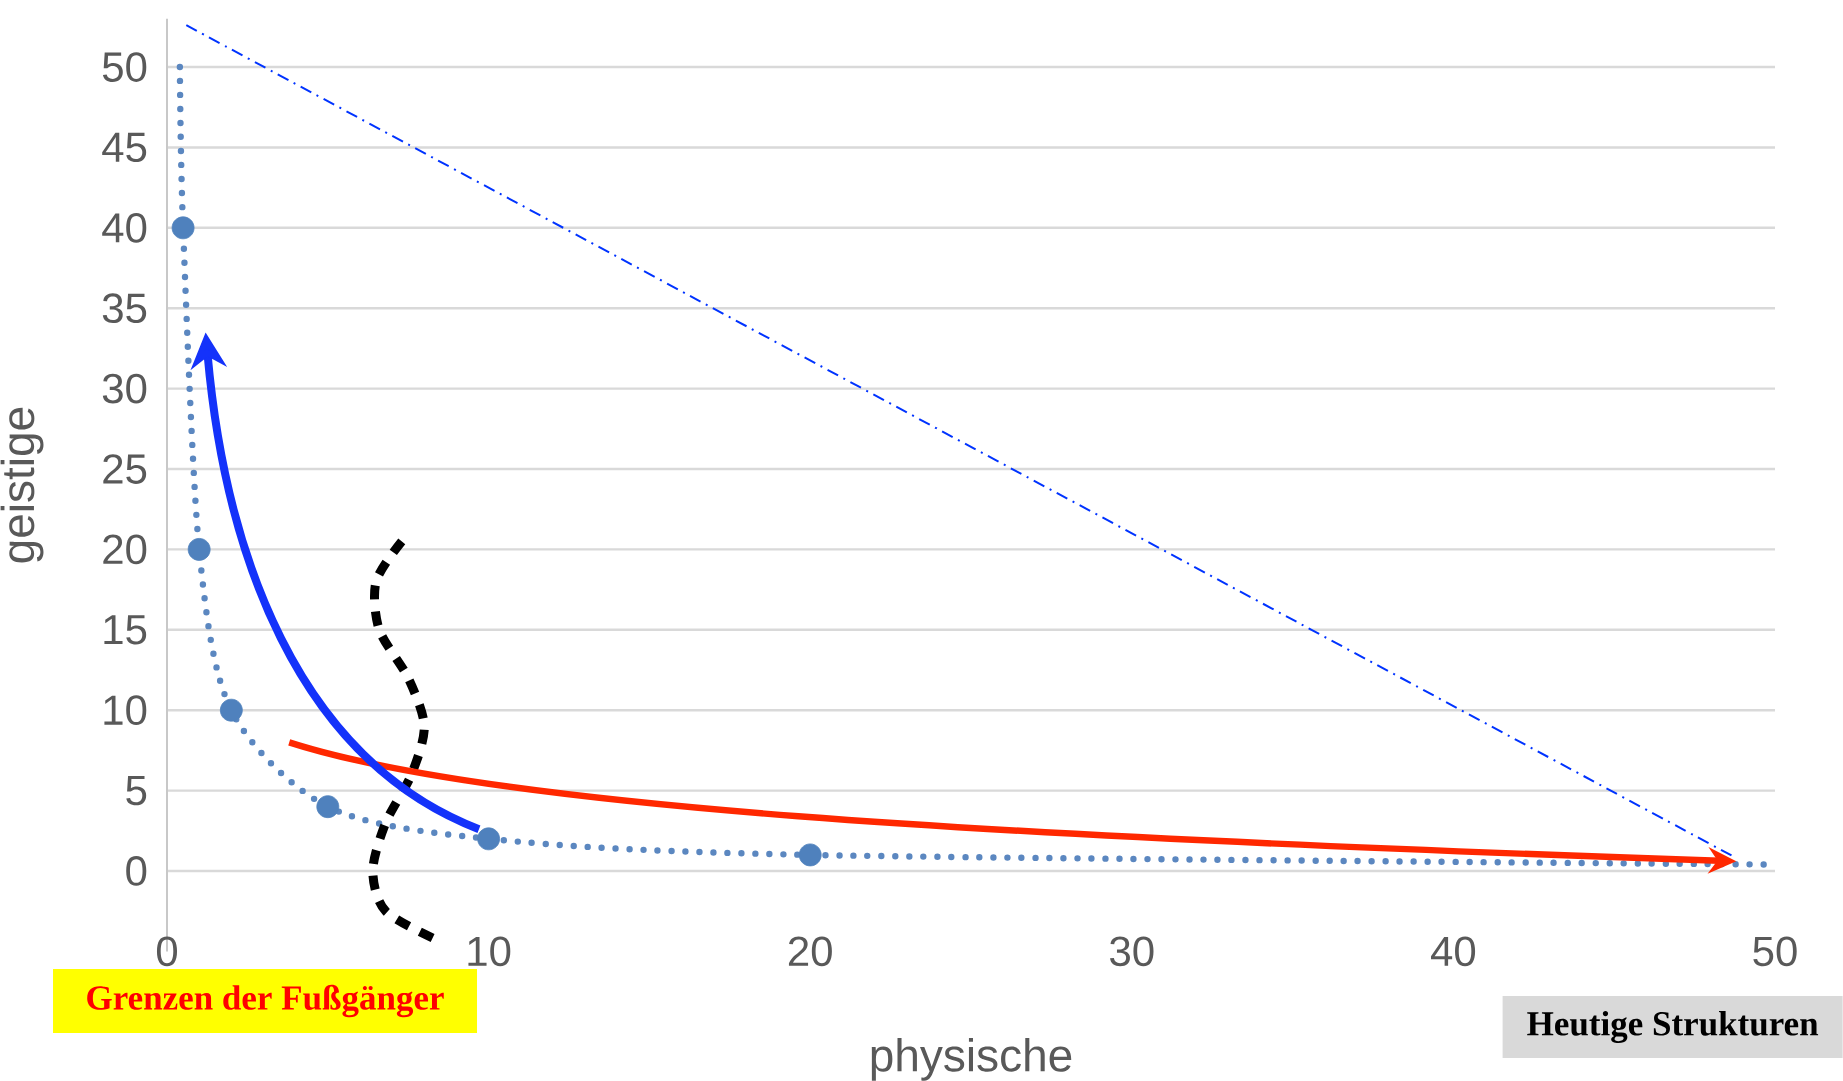 The height and width of the screenshot is (1081, 1843). What do you see at coordinates (22, 485) in the screenshot?
I see `y-axis-title: geistige` at bounding box center [22, 485].